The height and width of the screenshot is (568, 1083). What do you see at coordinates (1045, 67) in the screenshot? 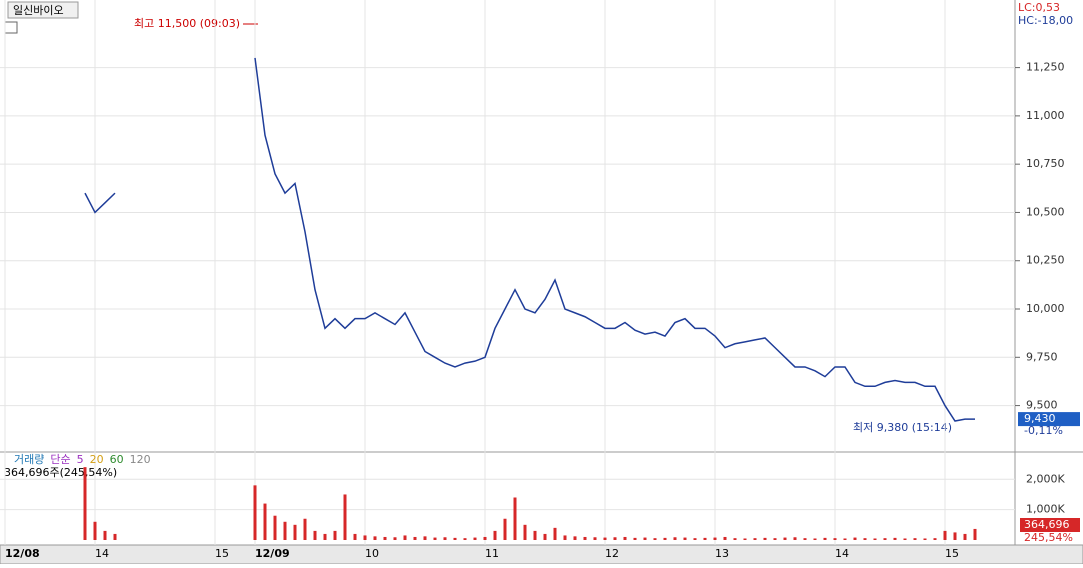
I see `y-tick-label: 11,250` at bounding box center [1045, 67].